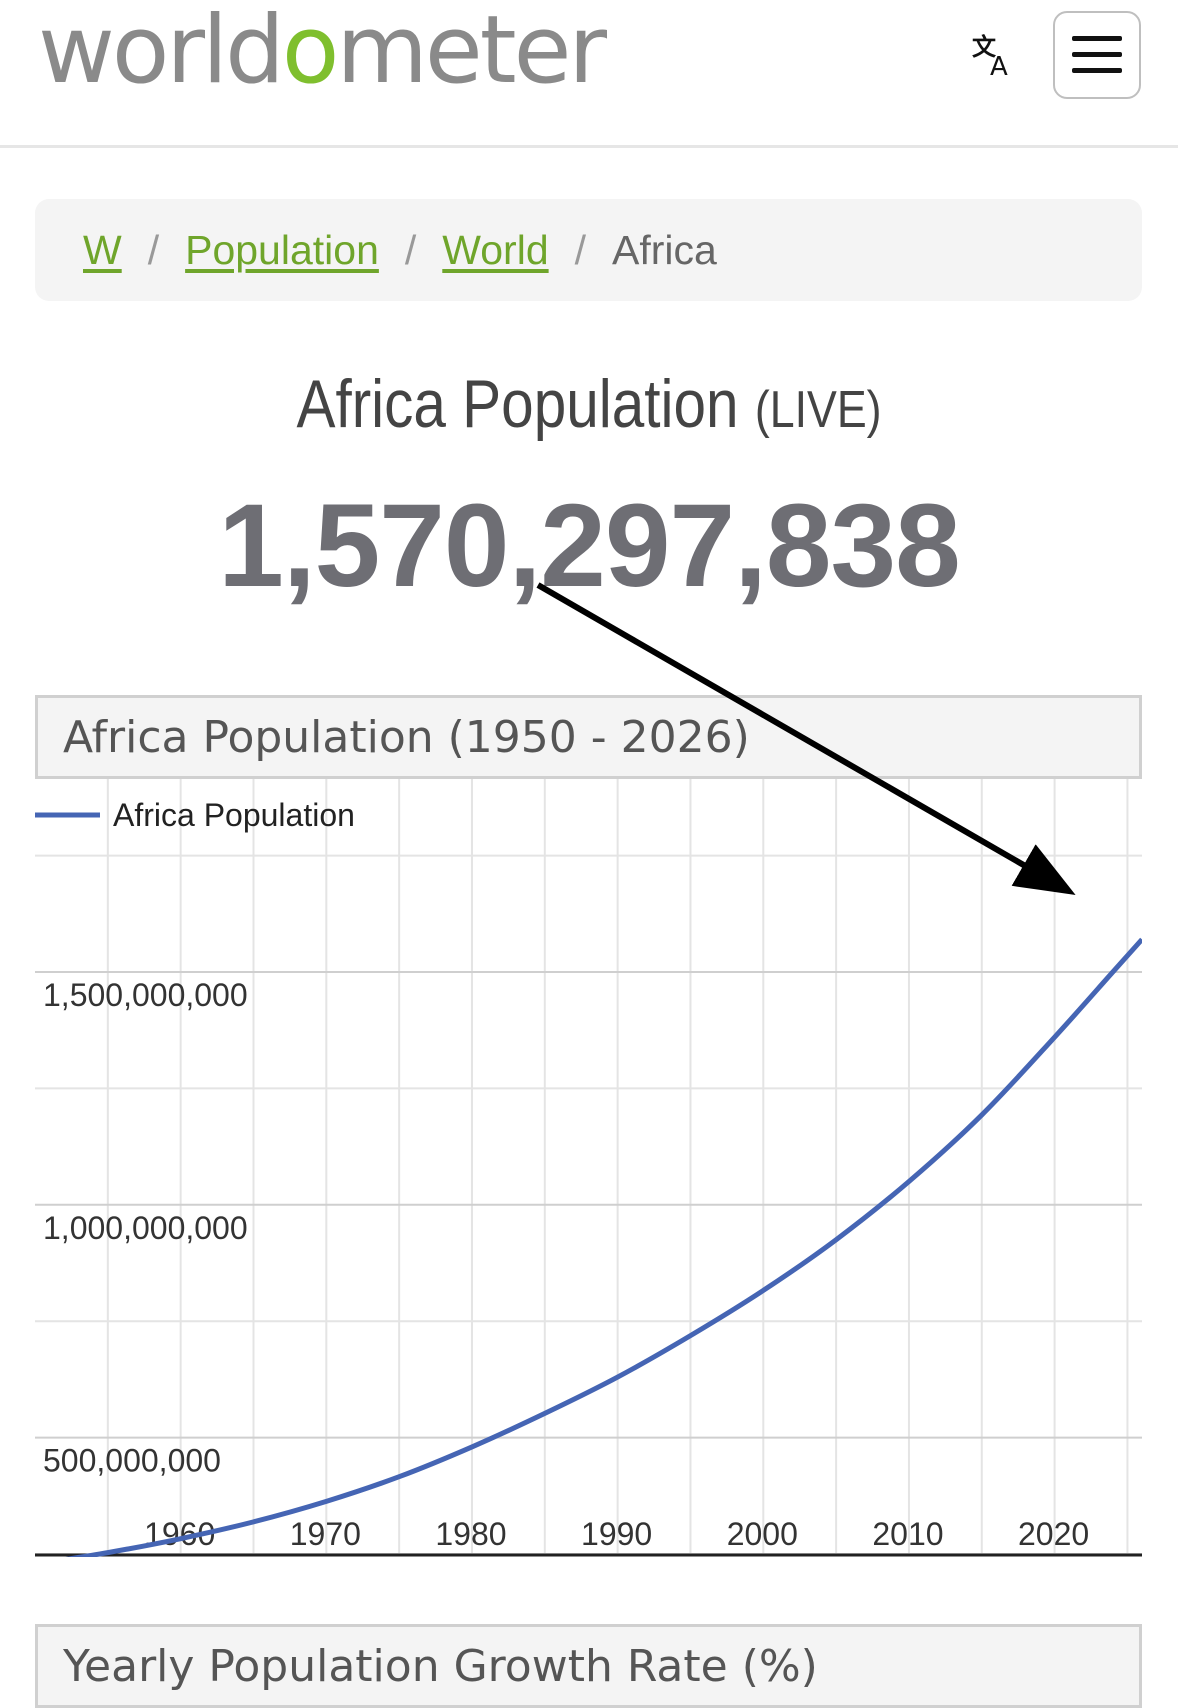 Image resolution: width=1178 pixels, height=1708 pixels. Describe the element at coordinates (406, 737) in the screenshot. I see `chart-title: Africa Population (1950 - 2026)` at that location.